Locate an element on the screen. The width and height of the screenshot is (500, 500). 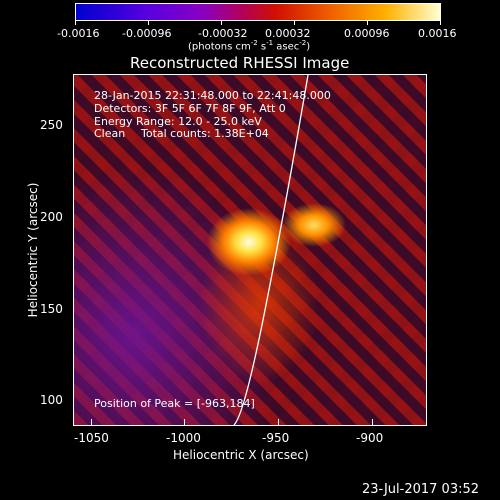
solar-limb-line is located at coordinates (271, 250).